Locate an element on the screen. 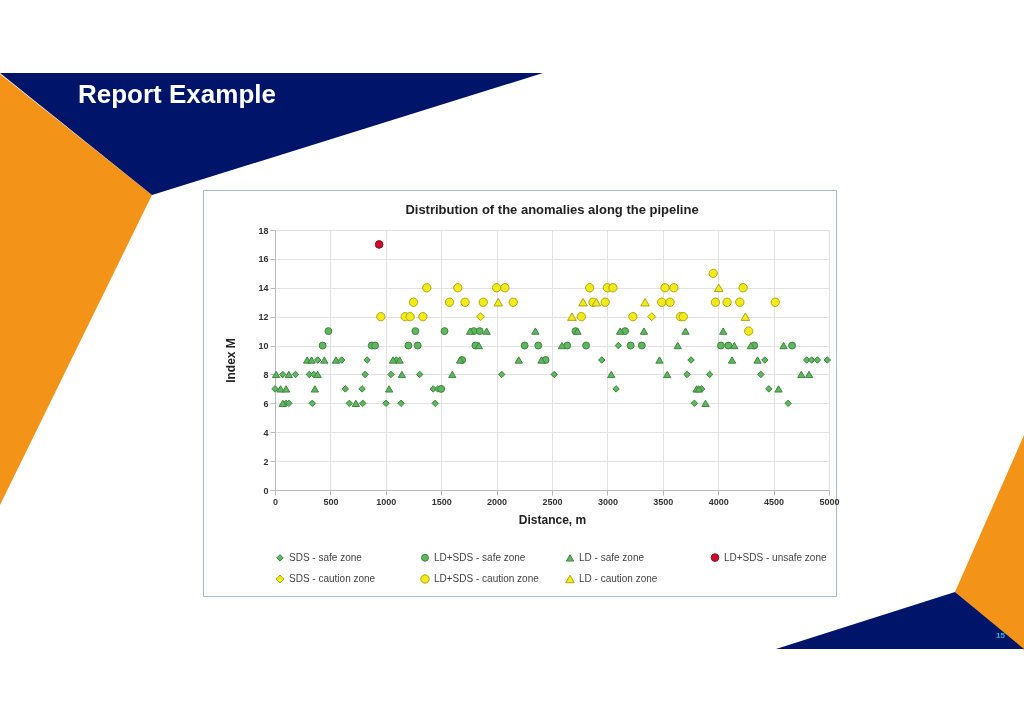 The height and width of the screenshot is (724, 1024). y-tick-label: 12 is located at coordinates (263, 317).